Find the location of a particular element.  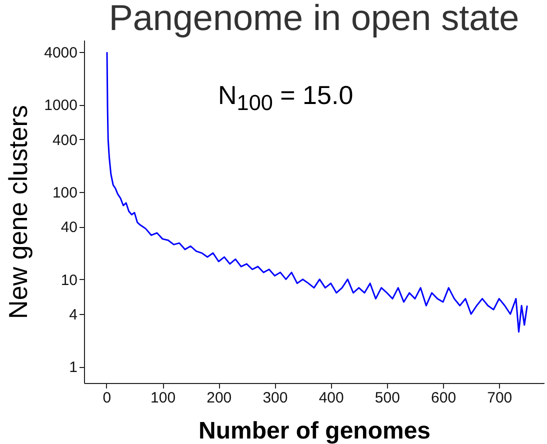

chart-title: Pangenome in open state is located at coordinates (314, 19).